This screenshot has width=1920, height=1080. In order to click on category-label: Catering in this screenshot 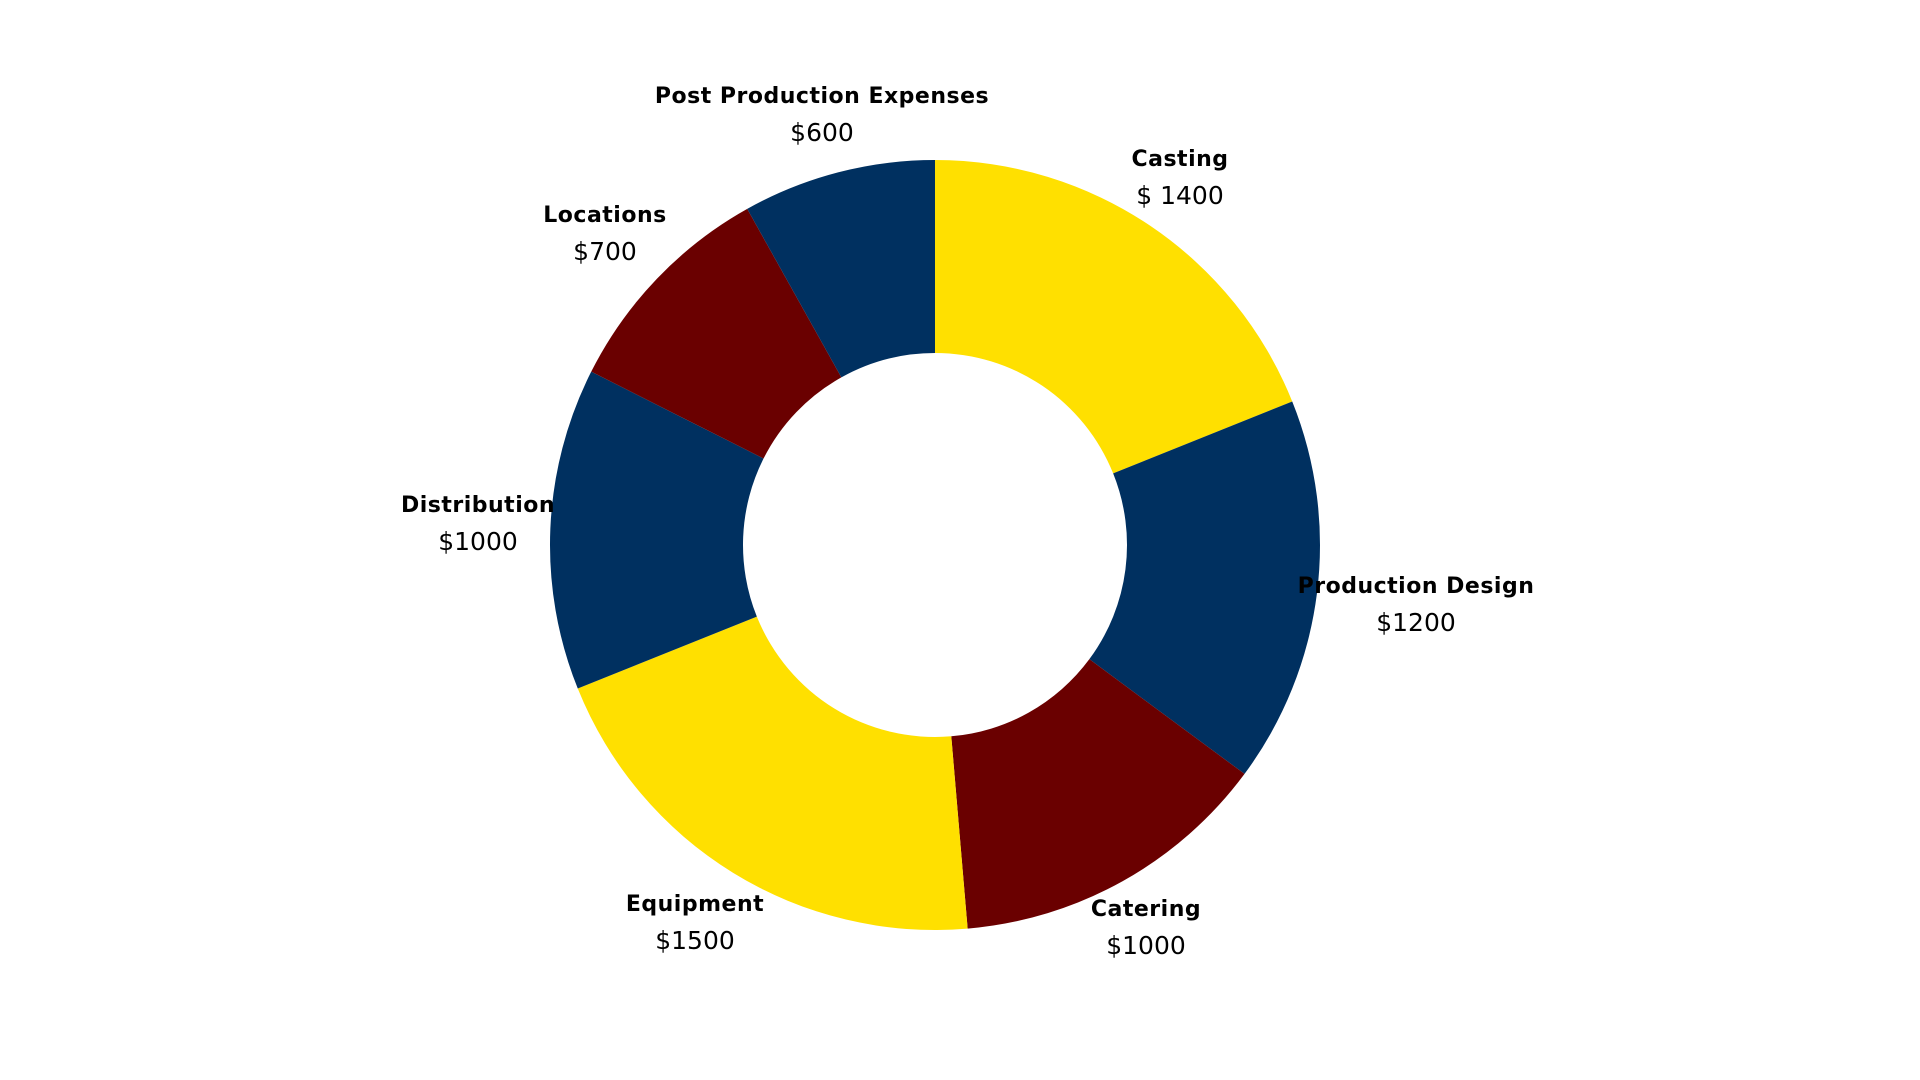, I will do `click(1146, 909)`.